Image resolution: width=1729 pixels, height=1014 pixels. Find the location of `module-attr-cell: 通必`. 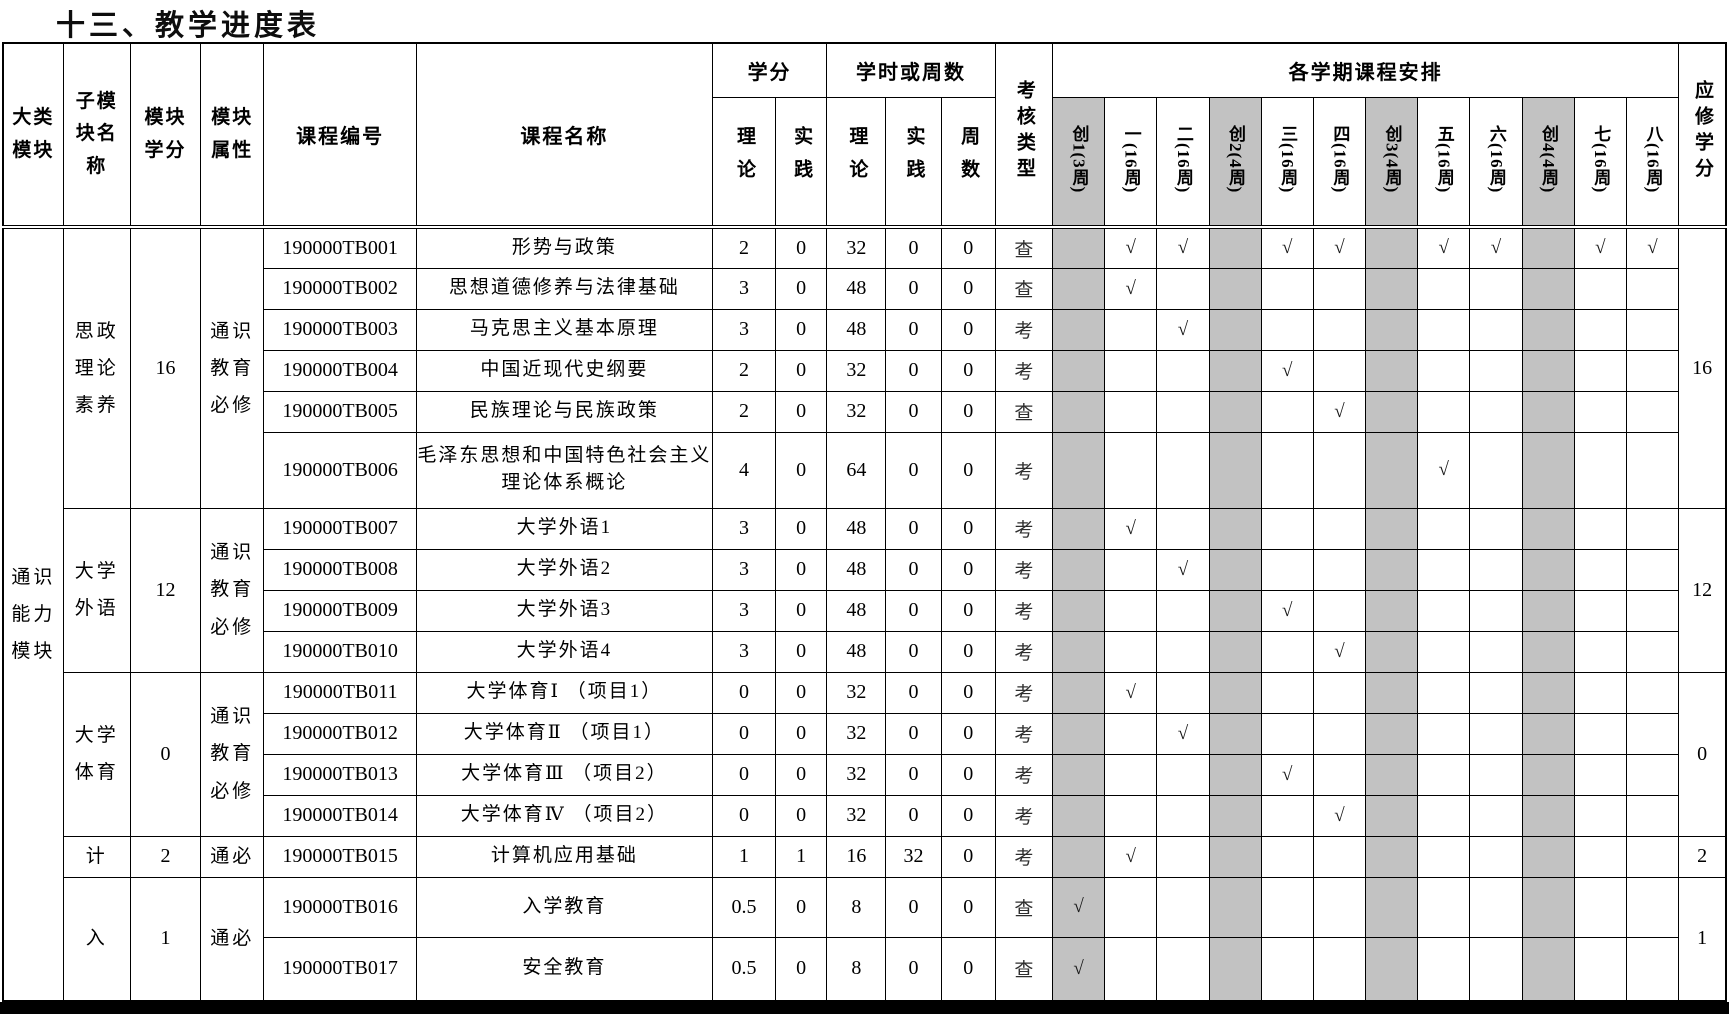

module-attr-cell: 通必 is located at coordinates (232, 856).